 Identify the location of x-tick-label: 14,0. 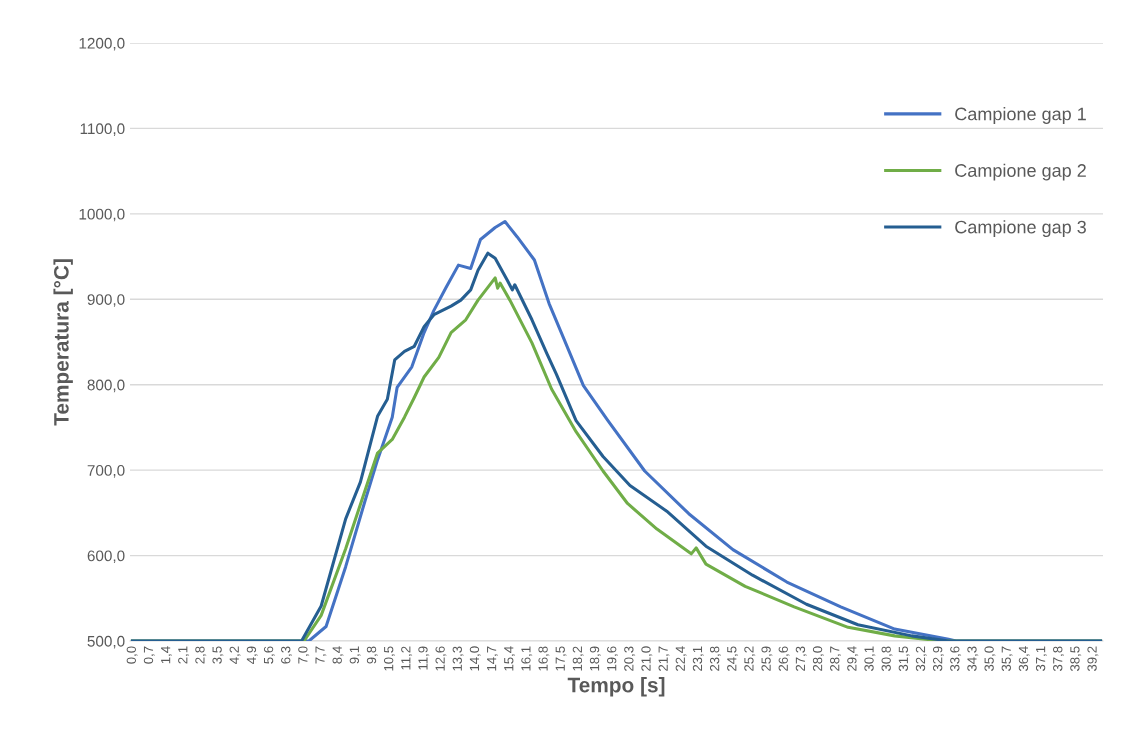
(475, 658).